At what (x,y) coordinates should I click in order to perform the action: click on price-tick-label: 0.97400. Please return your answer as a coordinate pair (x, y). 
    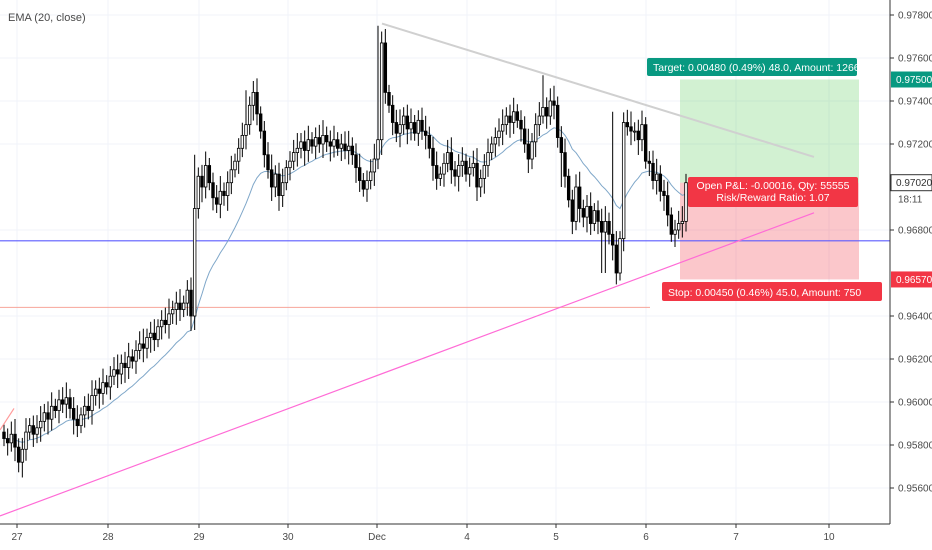
    Looking at the image, I should click on (915, 102).